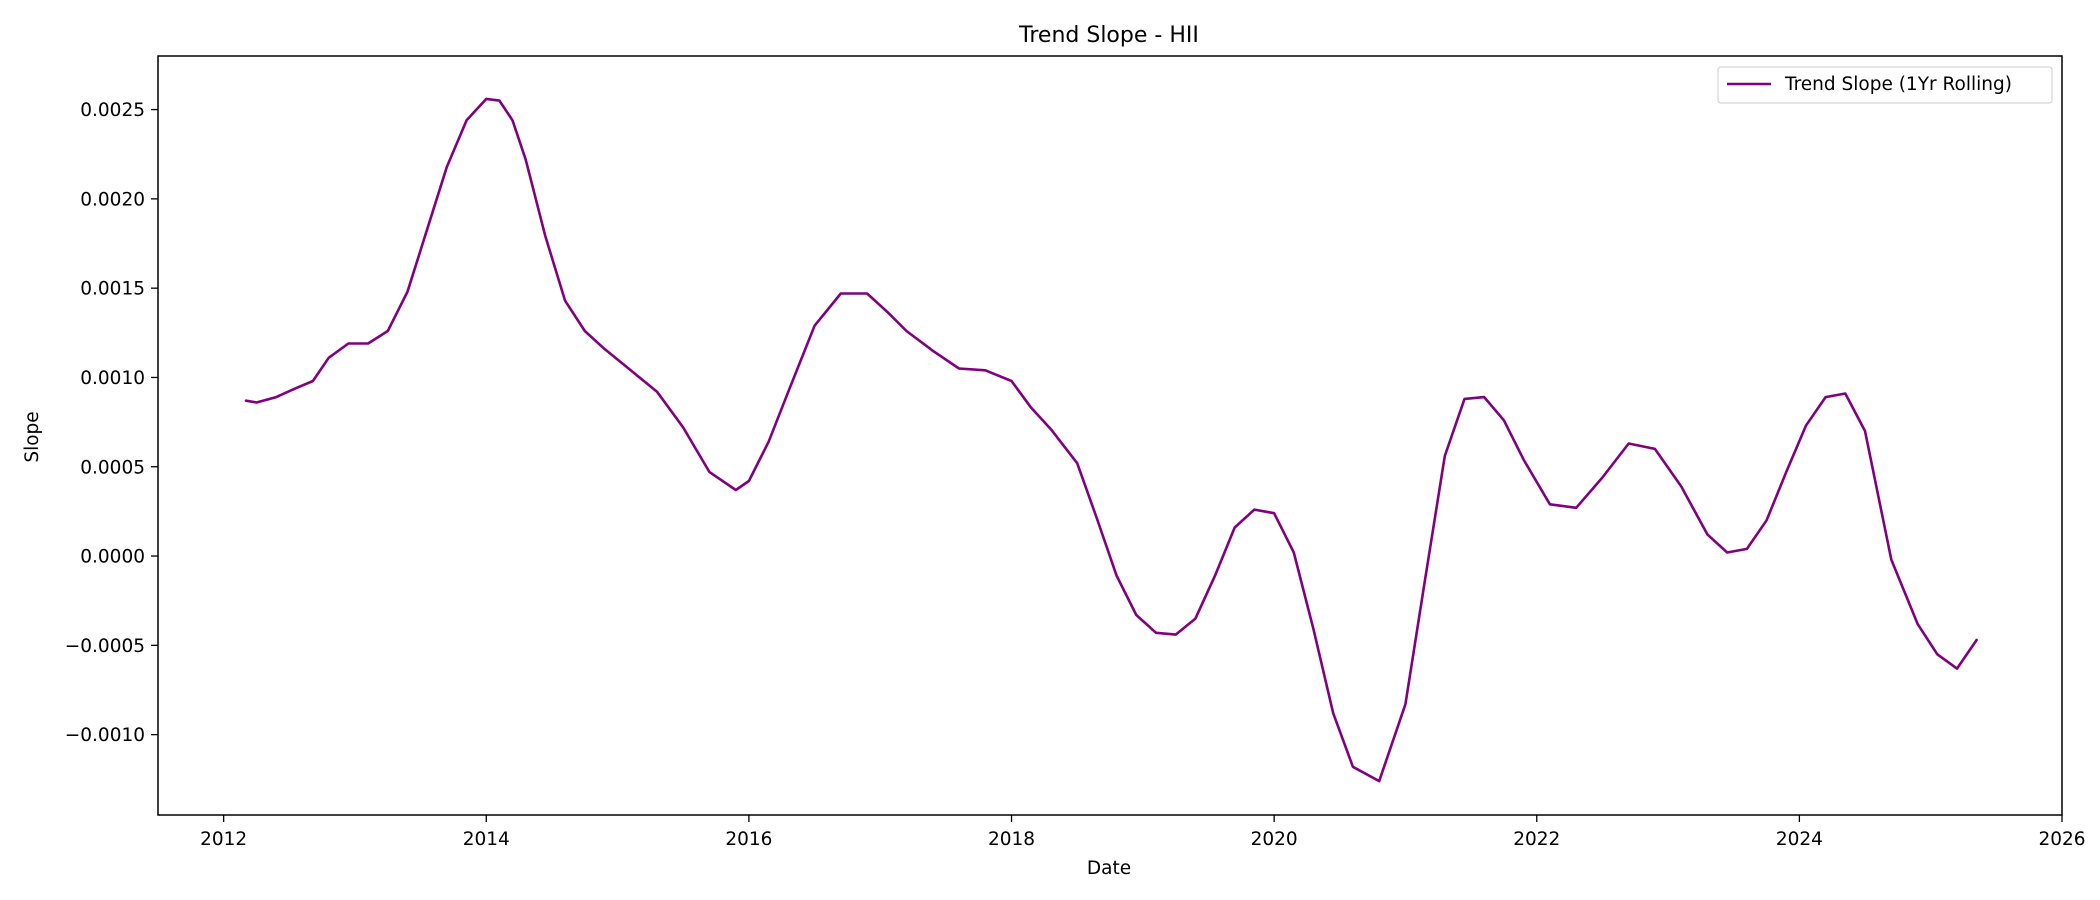 Image resolution: width=2100 pixels, height=900 pixels. Describe the element at coordinates (1799, 839) in the screenshot. I see `x-tick-label: 2024` at that location.